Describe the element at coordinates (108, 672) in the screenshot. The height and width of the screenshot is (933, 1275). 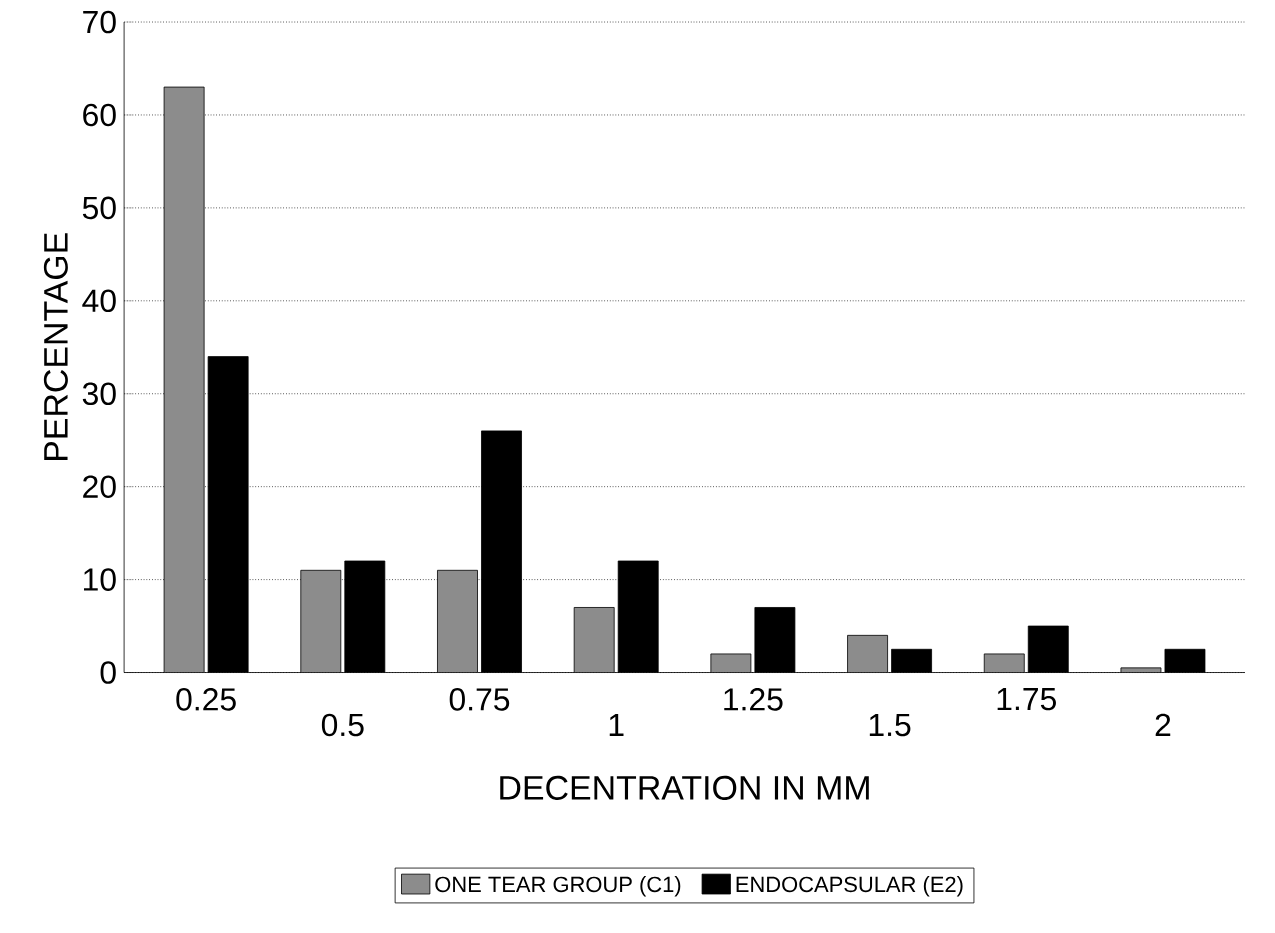
I see `y-tick-label: 0` at that location.